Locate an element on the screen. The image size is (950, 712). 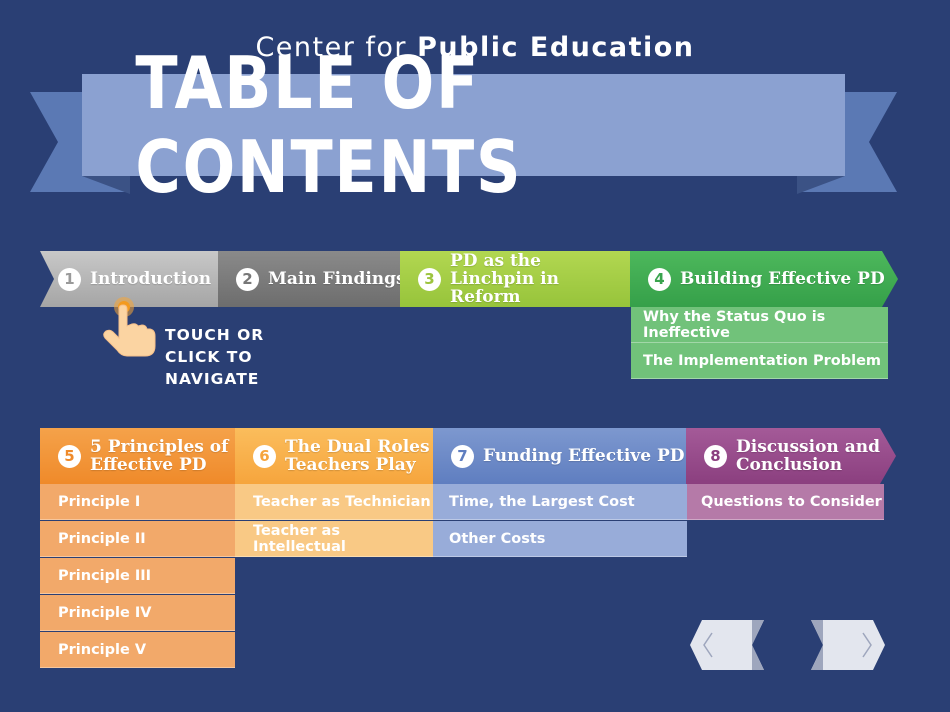
section-number-badge: 1 is located at coordinates (69, 279).